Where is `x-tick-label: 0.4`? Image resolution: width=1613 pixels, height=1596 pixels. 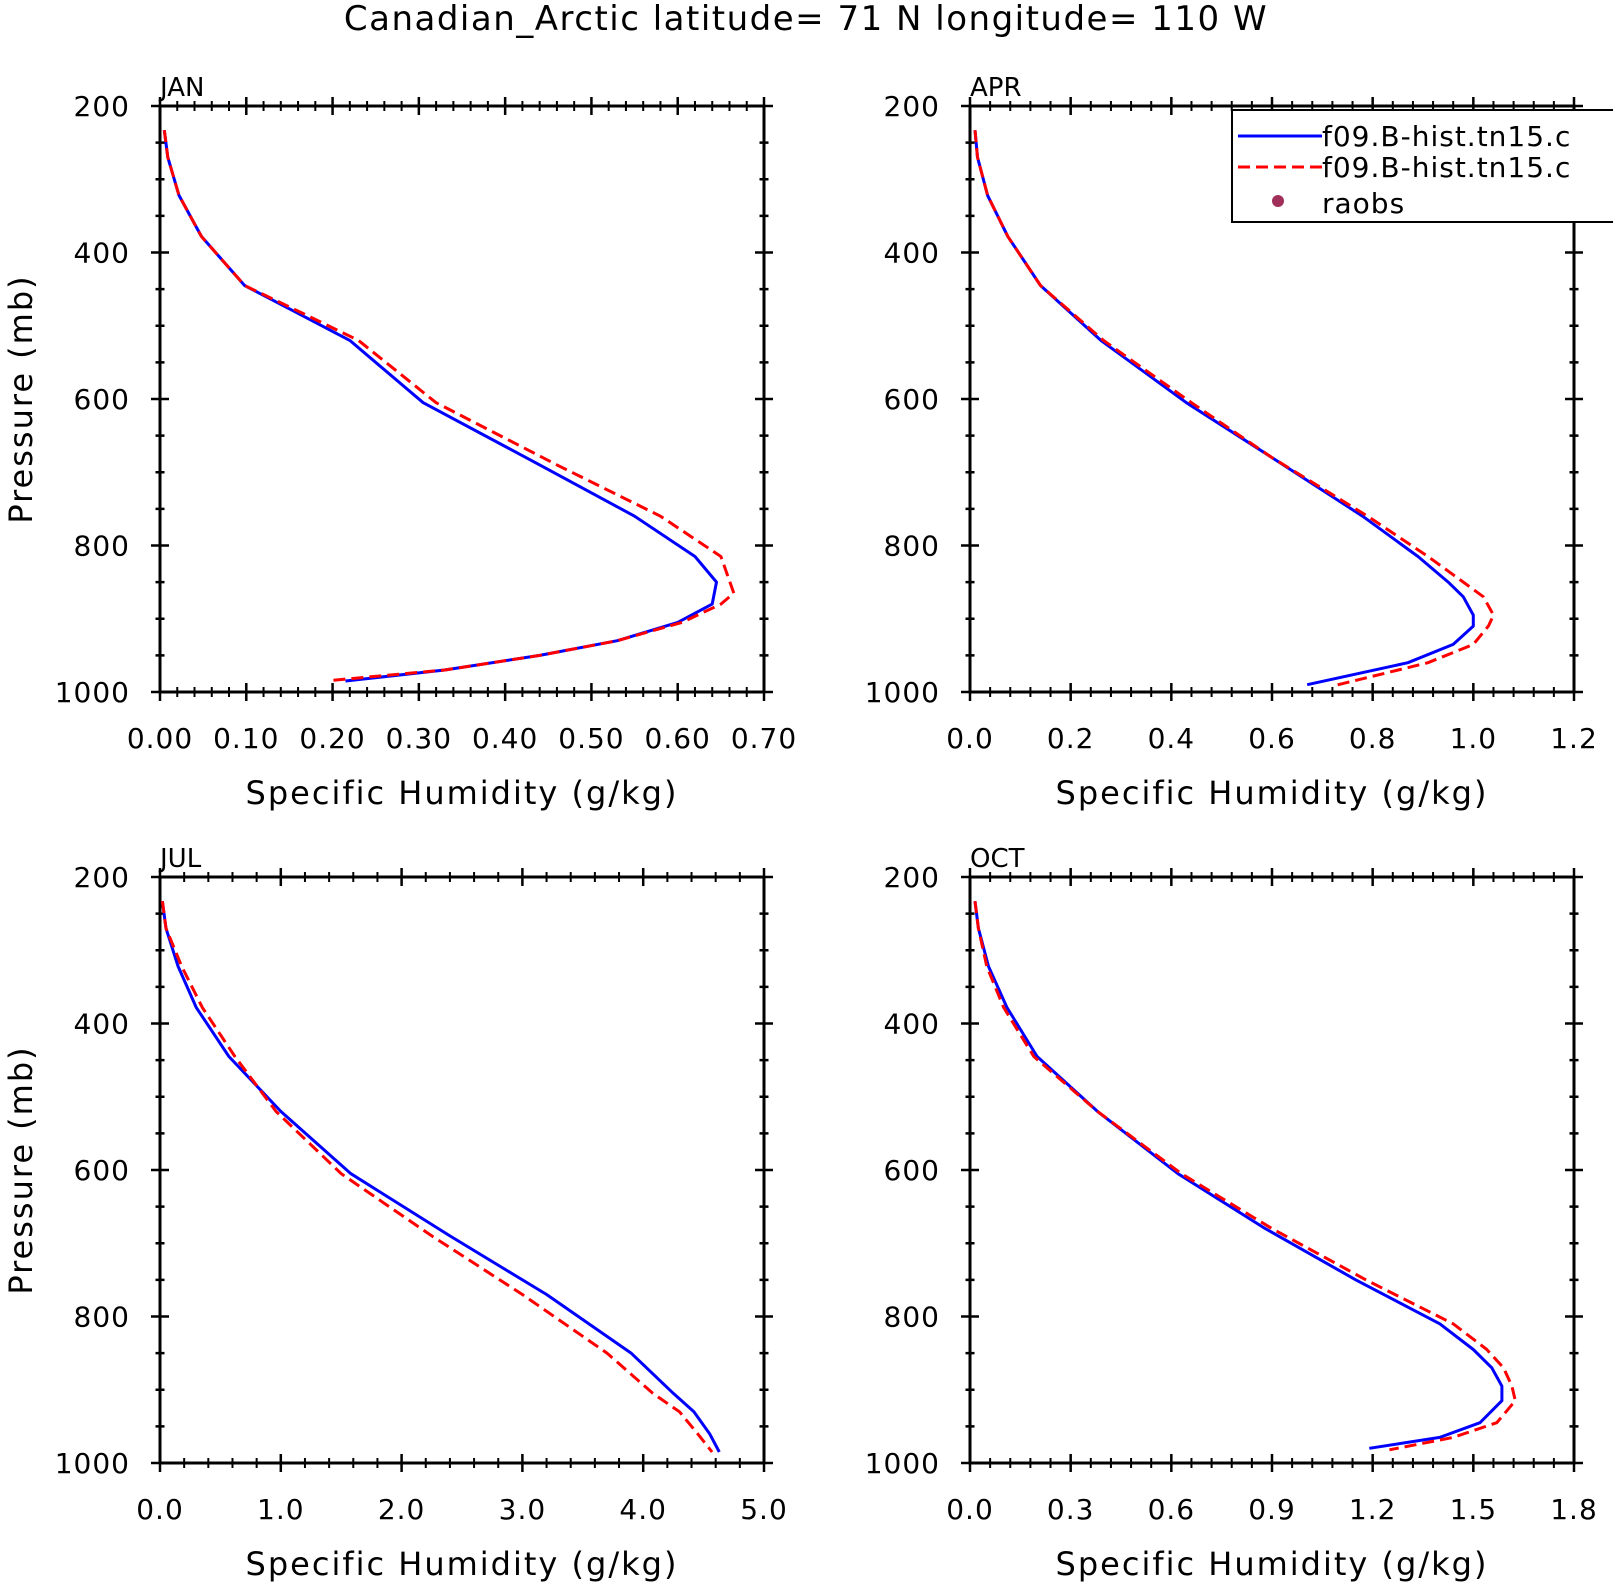
x-tick-label: 0.4 is located at coordinates (1172, 738).